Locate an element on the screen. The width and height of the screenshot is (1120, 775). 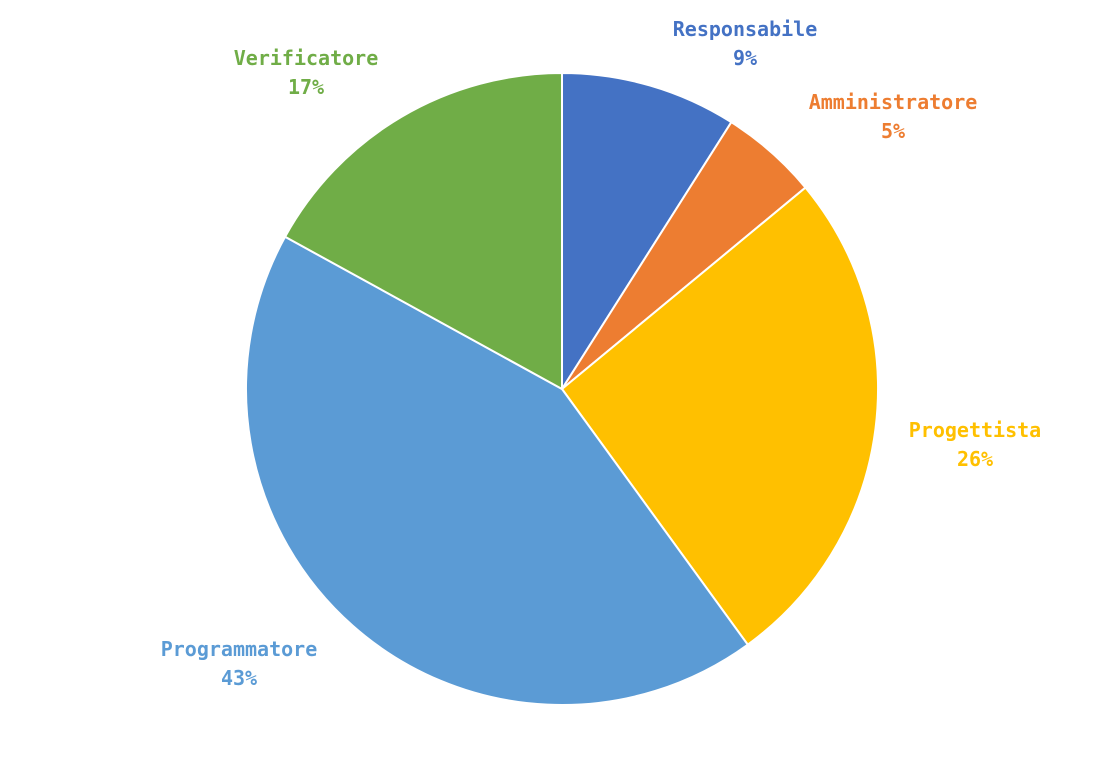
data-label-percentage: 26% is located at coordinates (975, 459).